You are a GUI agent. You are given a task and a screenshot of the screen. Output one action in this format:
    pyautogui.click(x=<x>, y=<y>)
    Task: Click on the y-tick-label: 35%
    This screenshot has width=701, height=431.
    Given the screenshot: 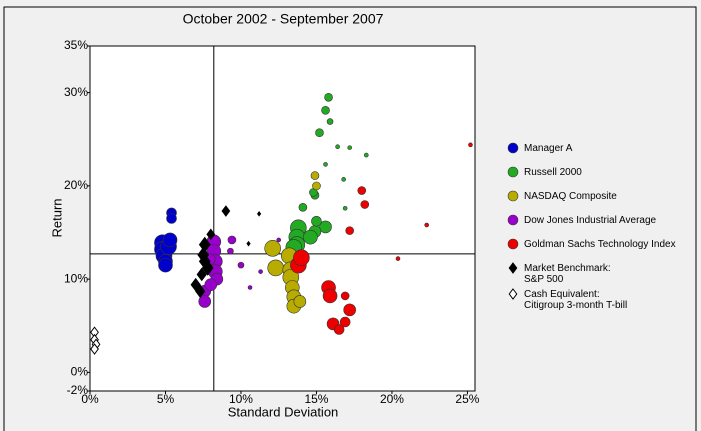 What is the action you would take?
    pyautogui.click(x=76, y=45)
    